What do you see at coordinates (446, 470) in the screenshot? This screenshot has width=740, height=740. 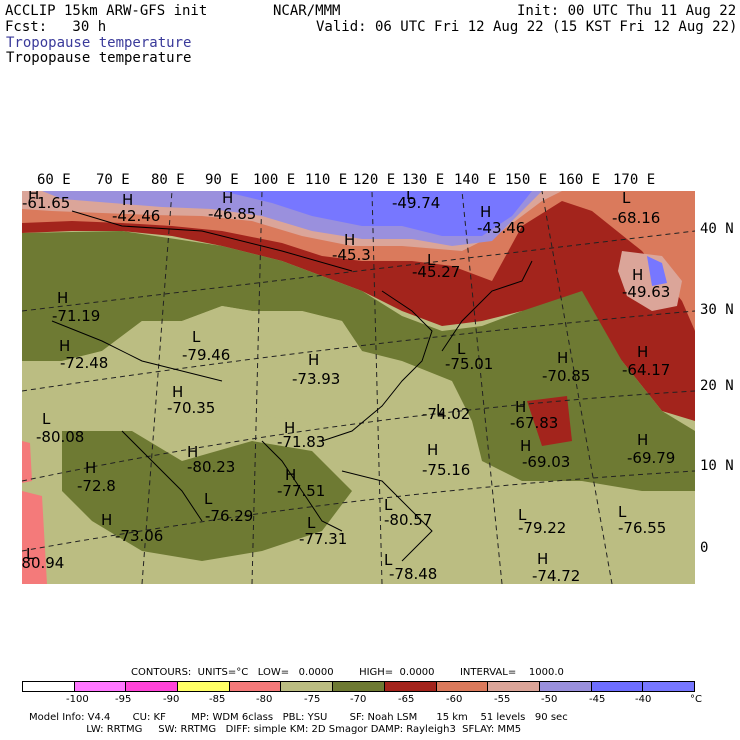 I see `pressure-center-value: -75.16` at bounding box center [446, 470].